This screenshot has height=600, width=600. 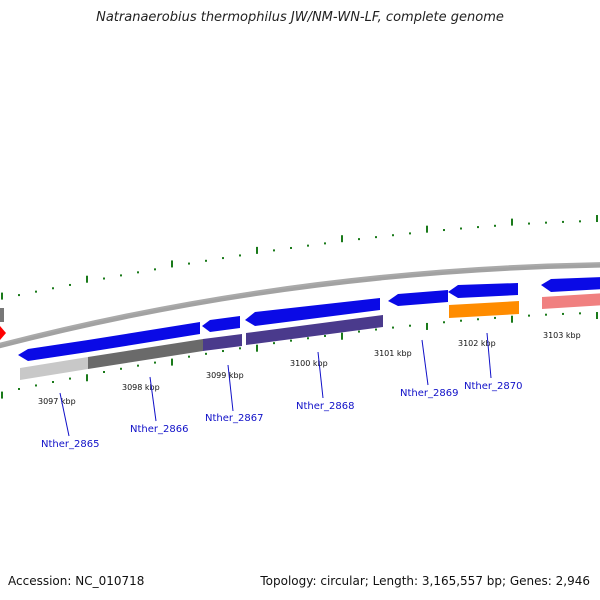 What do you see at coordinates (275, 384) in the screenshot?
I see `gene-label-leaders` at bounding box center [275, 384].